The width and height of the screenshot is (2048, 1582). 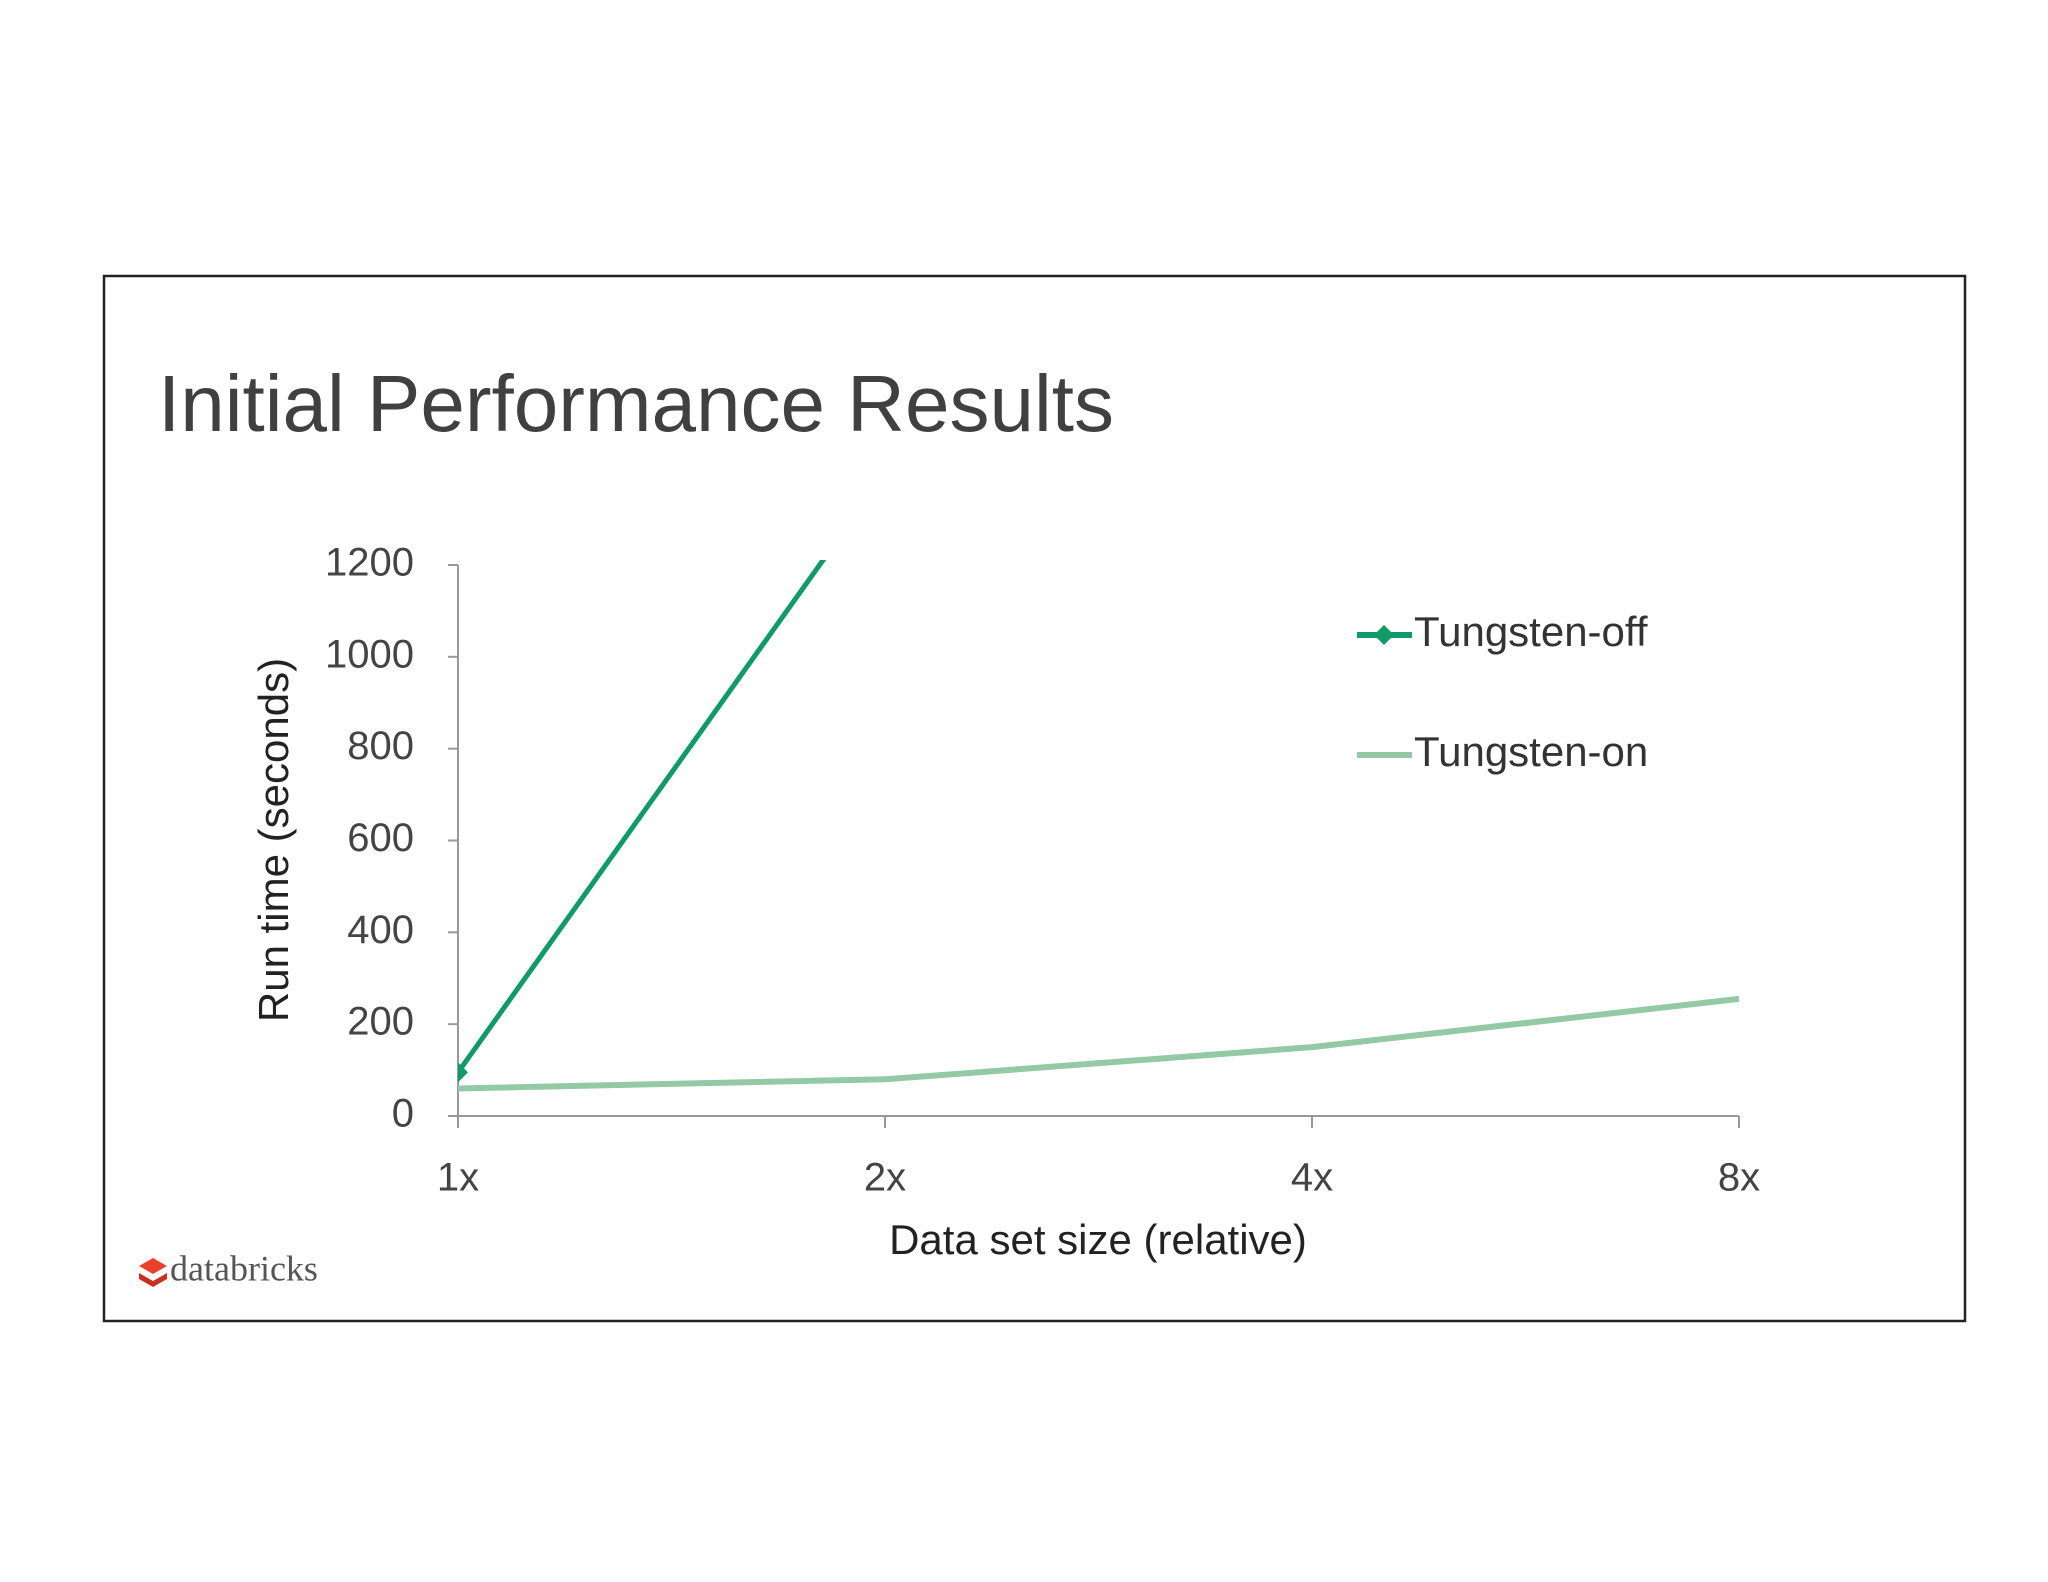 I want to click on legend-label: Tungsten-off, so click(x=1531, y=631).